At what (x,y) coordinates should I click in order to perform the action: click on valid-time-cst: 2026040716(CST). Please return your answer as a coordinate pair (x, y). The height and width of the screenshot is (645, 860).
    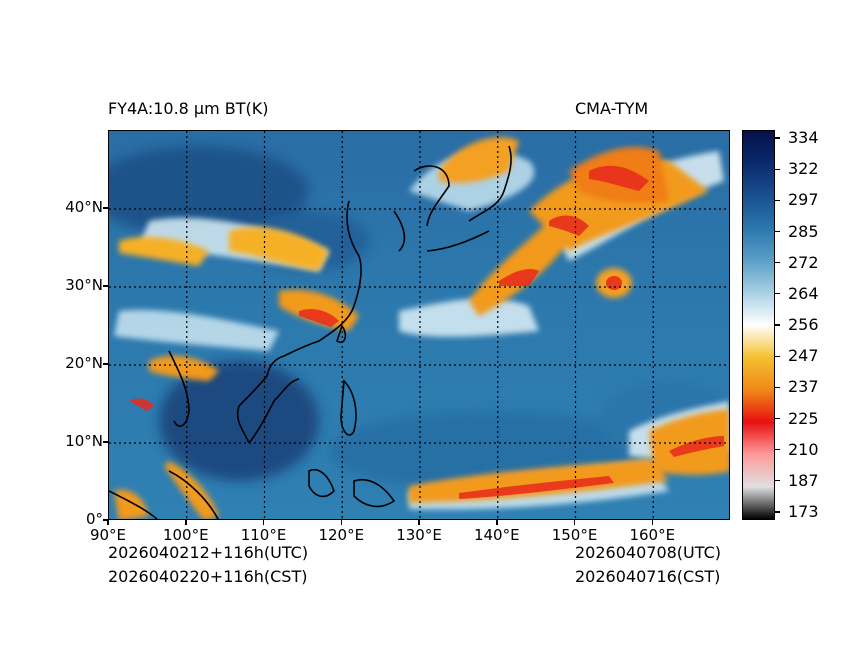
    Looking at the image, I should click on (648, 576).